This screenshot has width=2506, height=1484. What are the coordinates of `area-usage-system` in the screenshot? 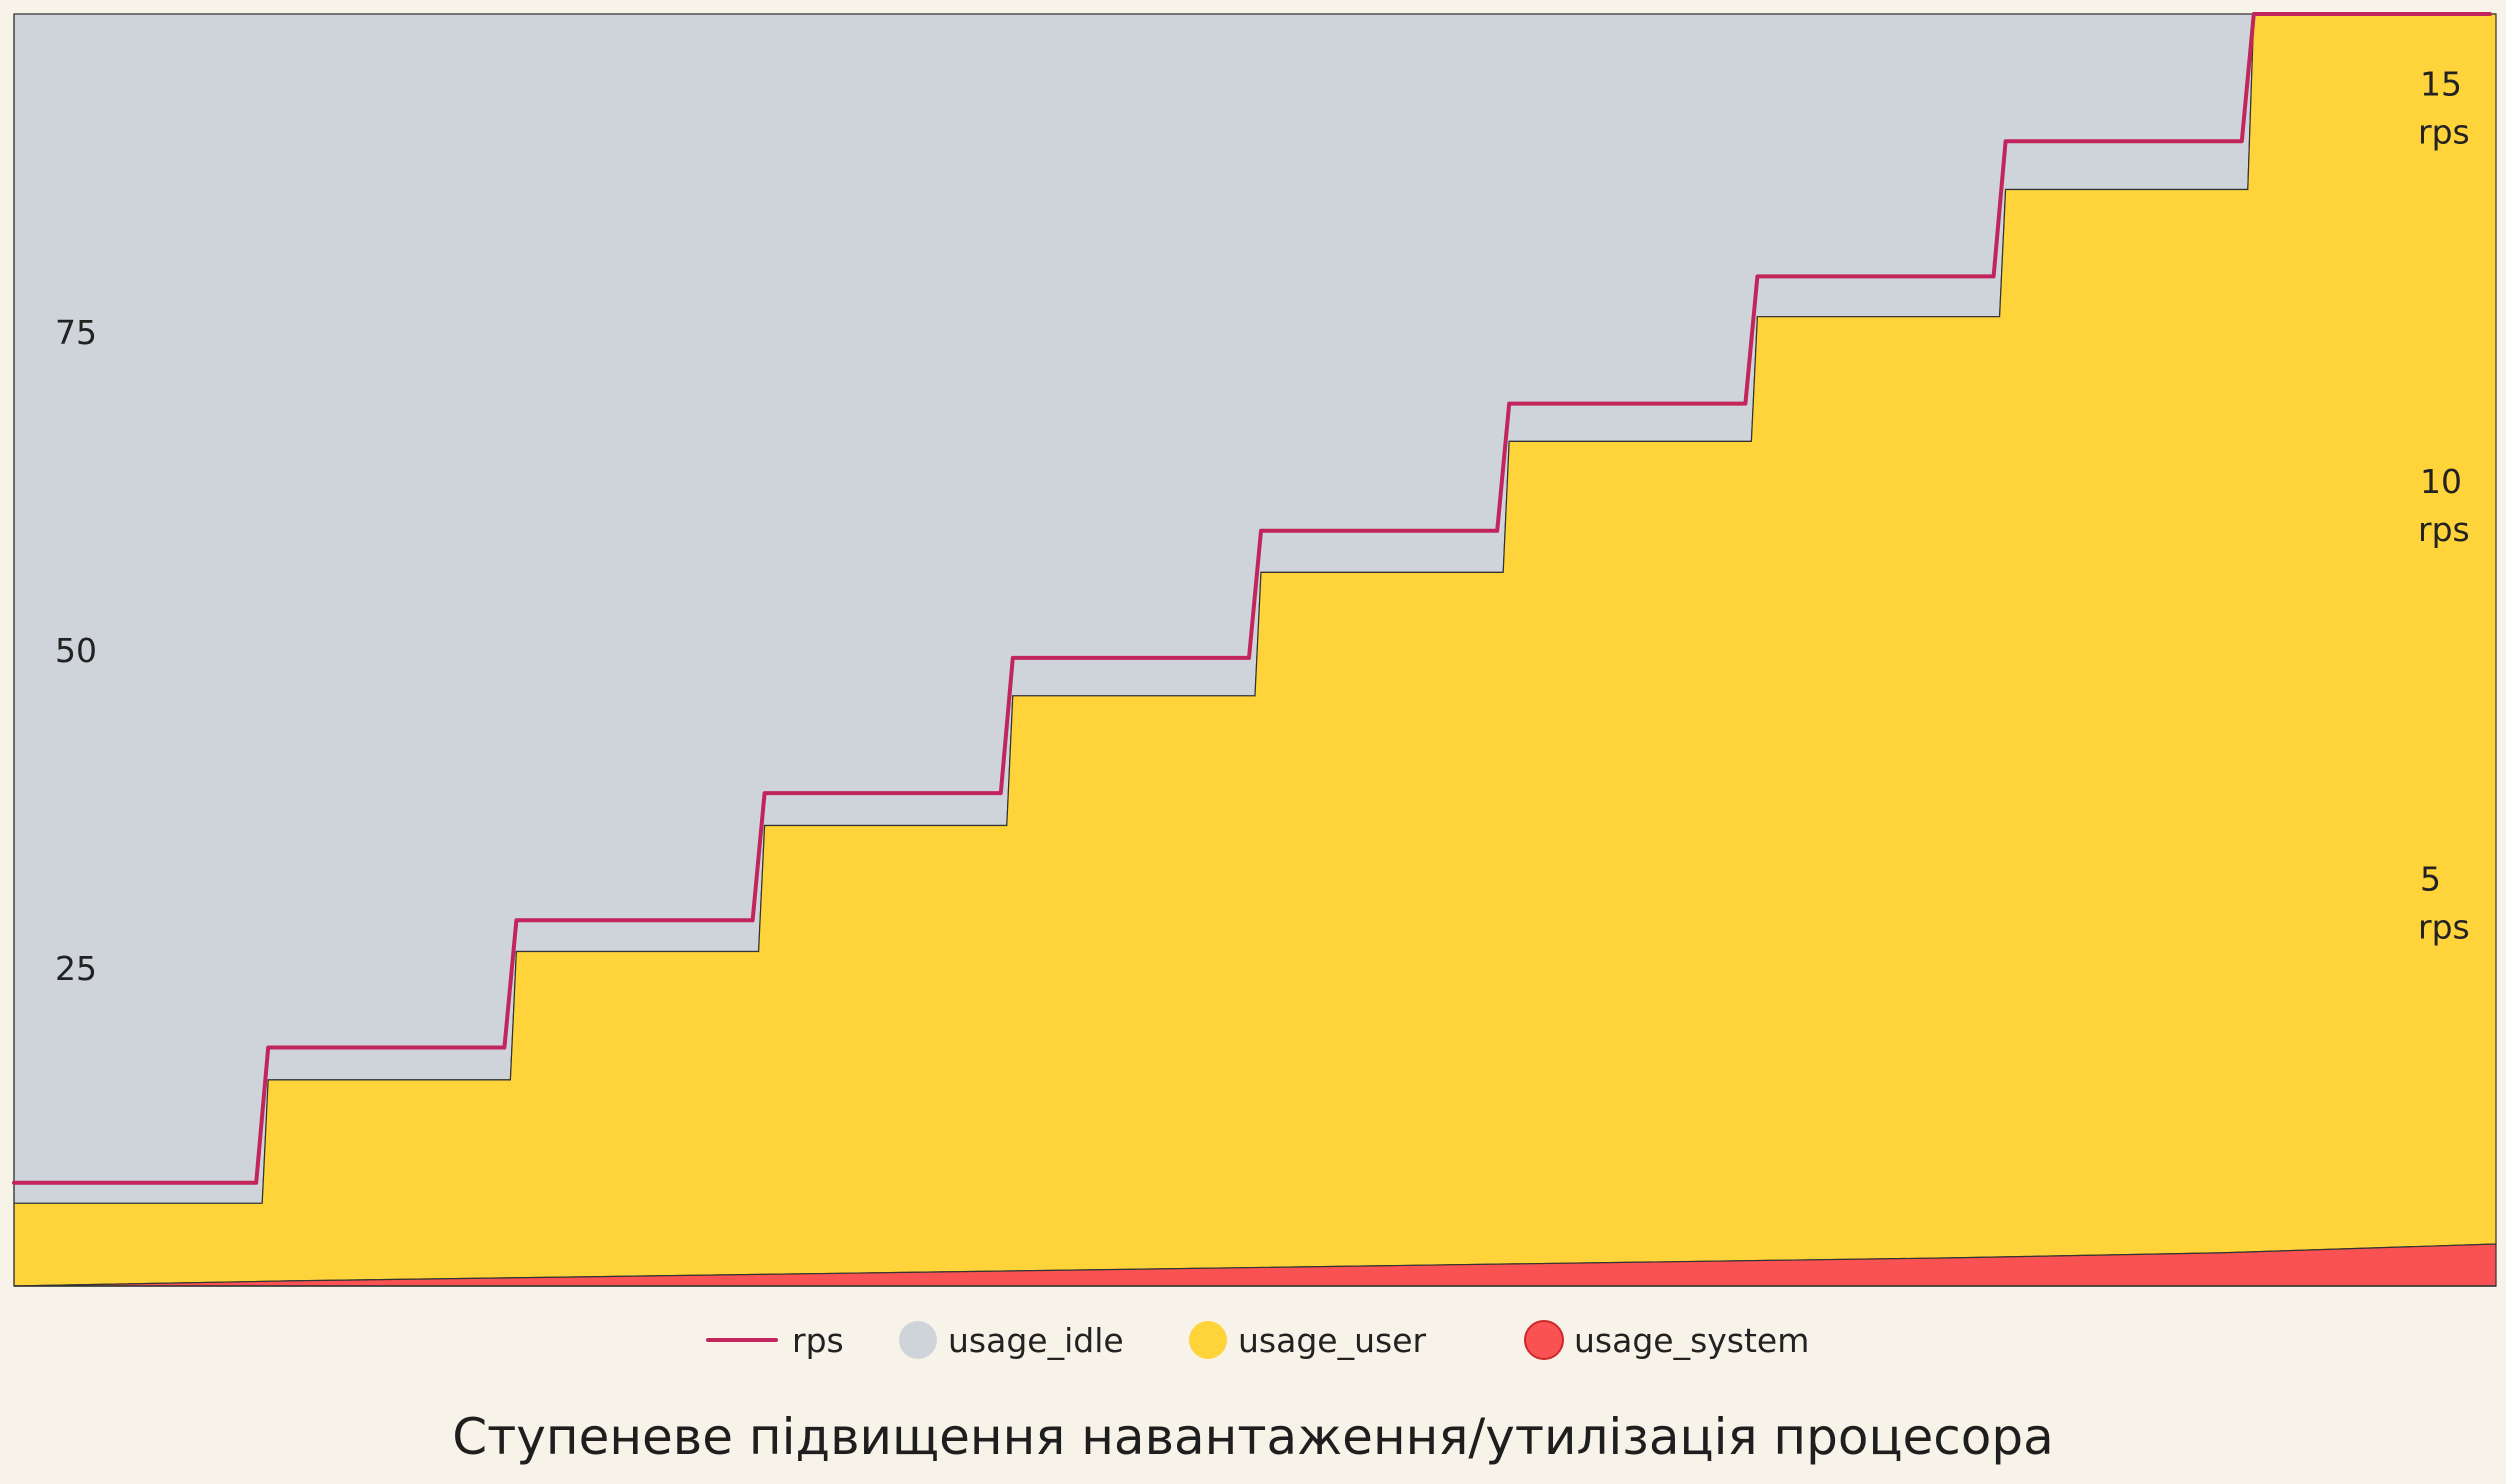 It's located at (1255, 1265).